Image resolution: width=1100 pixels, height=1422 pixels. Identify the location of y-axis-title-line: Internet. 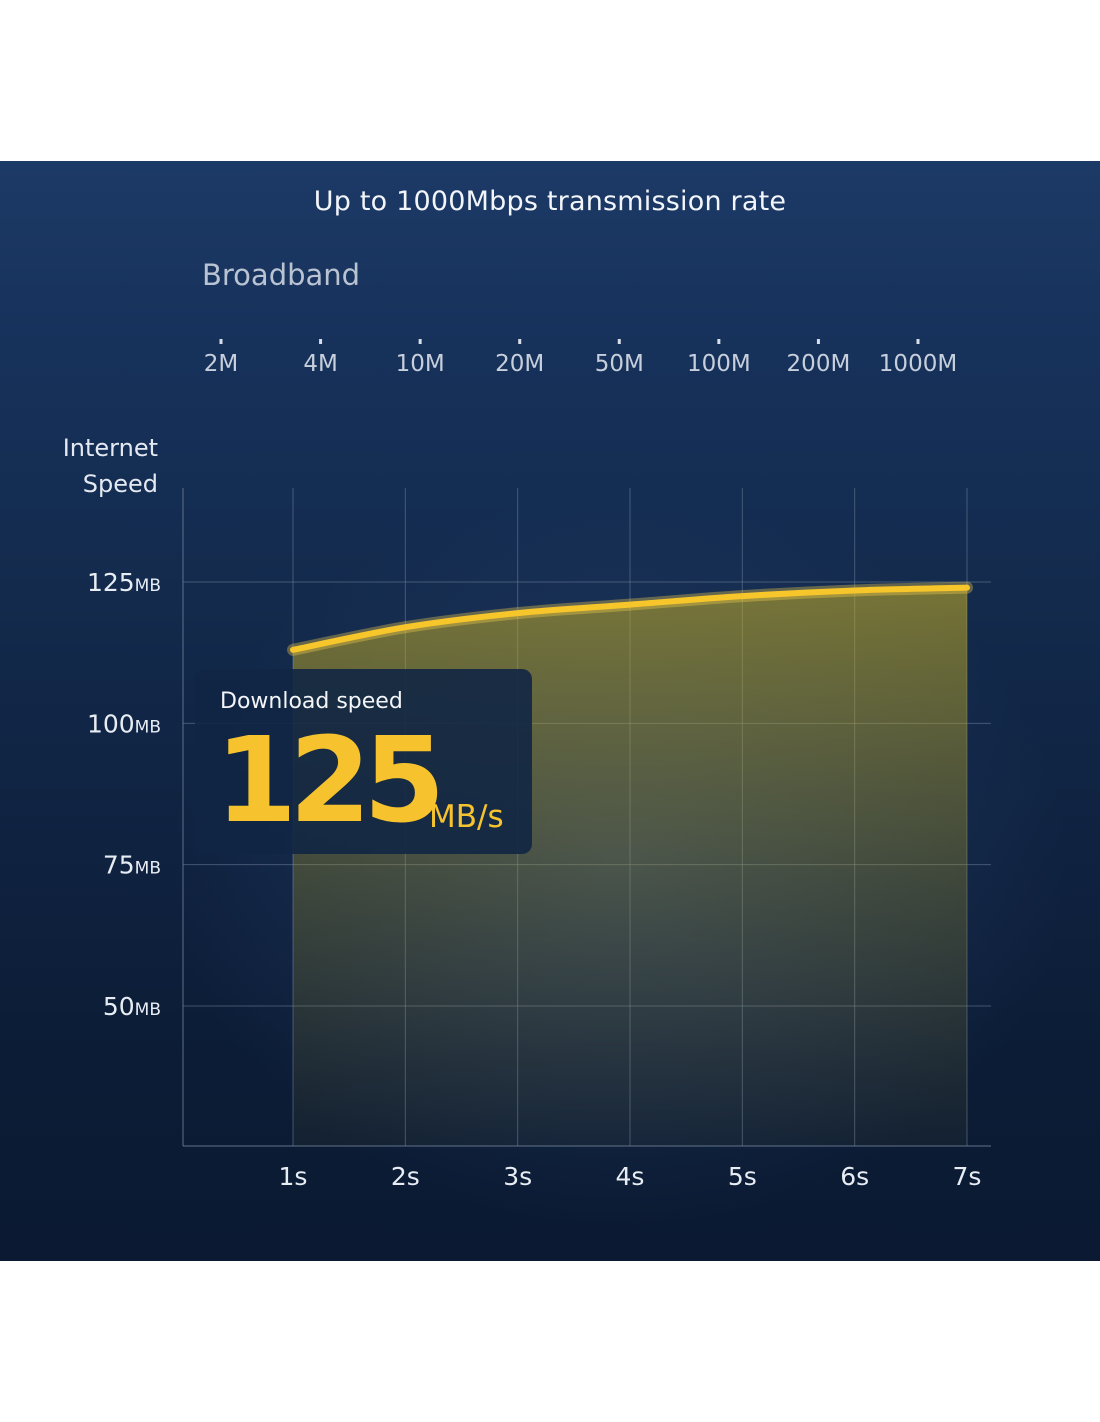
(110, 448).